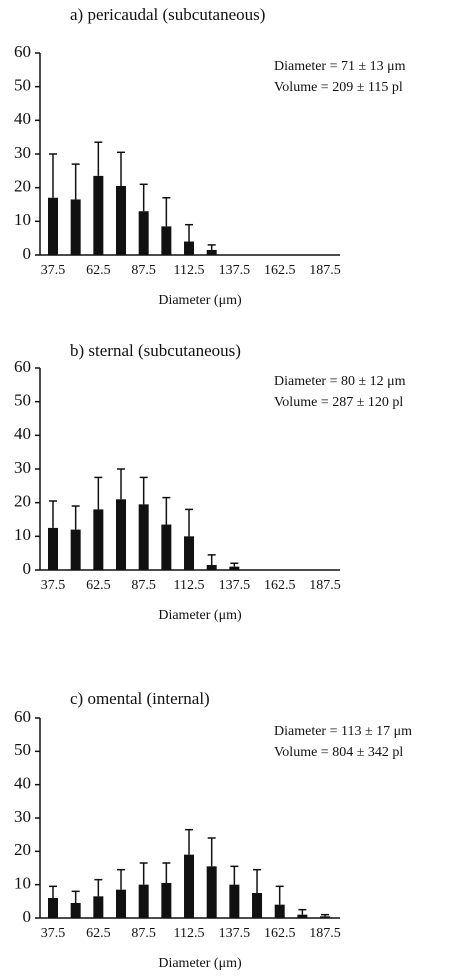 The width and height of the screenshot is (459, 978). I want to click on chart-title: c) omental (internal), so click(140, 698).